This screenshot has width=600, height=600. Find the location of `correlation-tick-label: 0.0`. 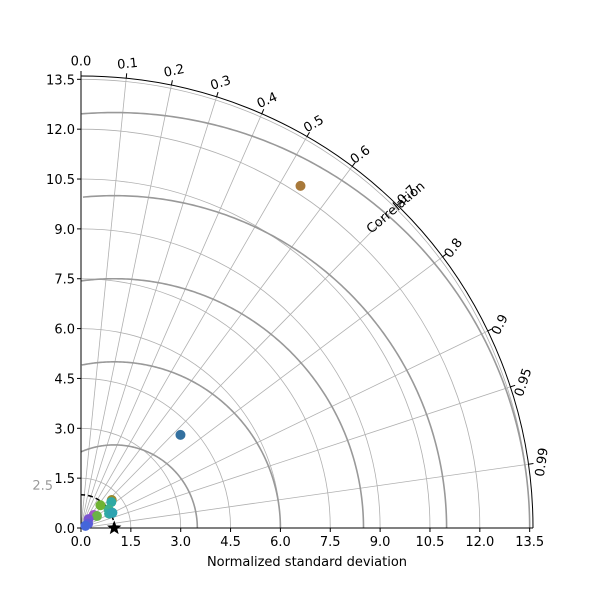

correlation-tick-label: 0.0 is located at coordinates (81, 62).